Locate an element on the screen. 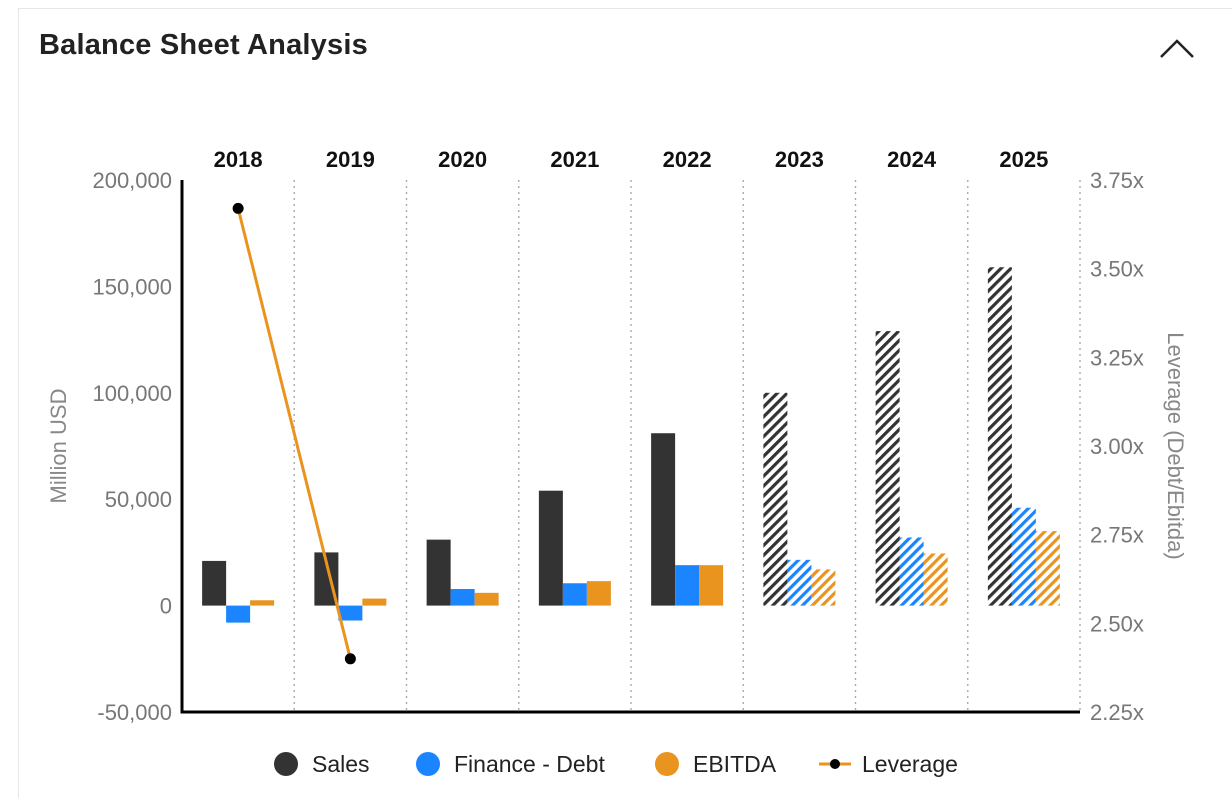  sales-circle-icon is located at coordinates (286, 764).